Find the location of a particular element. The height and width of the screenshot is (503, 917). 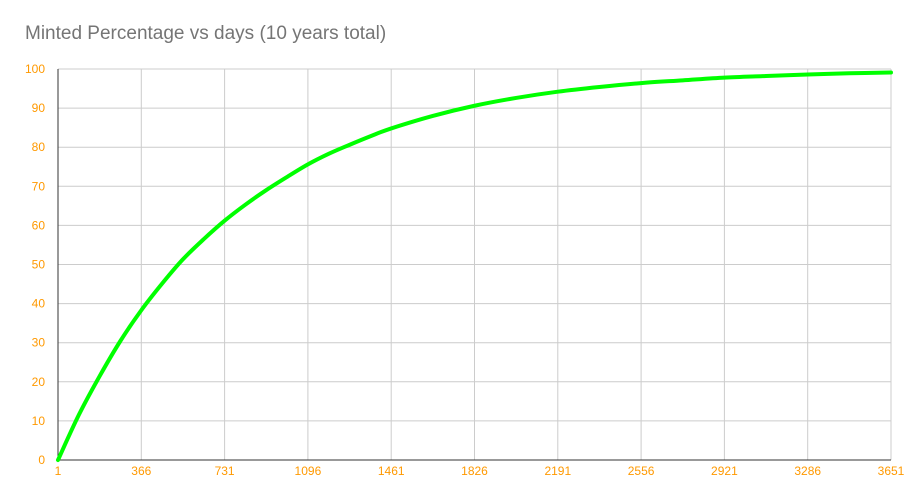

x-tick-label: 3651 is located at coordinates (891, 471).